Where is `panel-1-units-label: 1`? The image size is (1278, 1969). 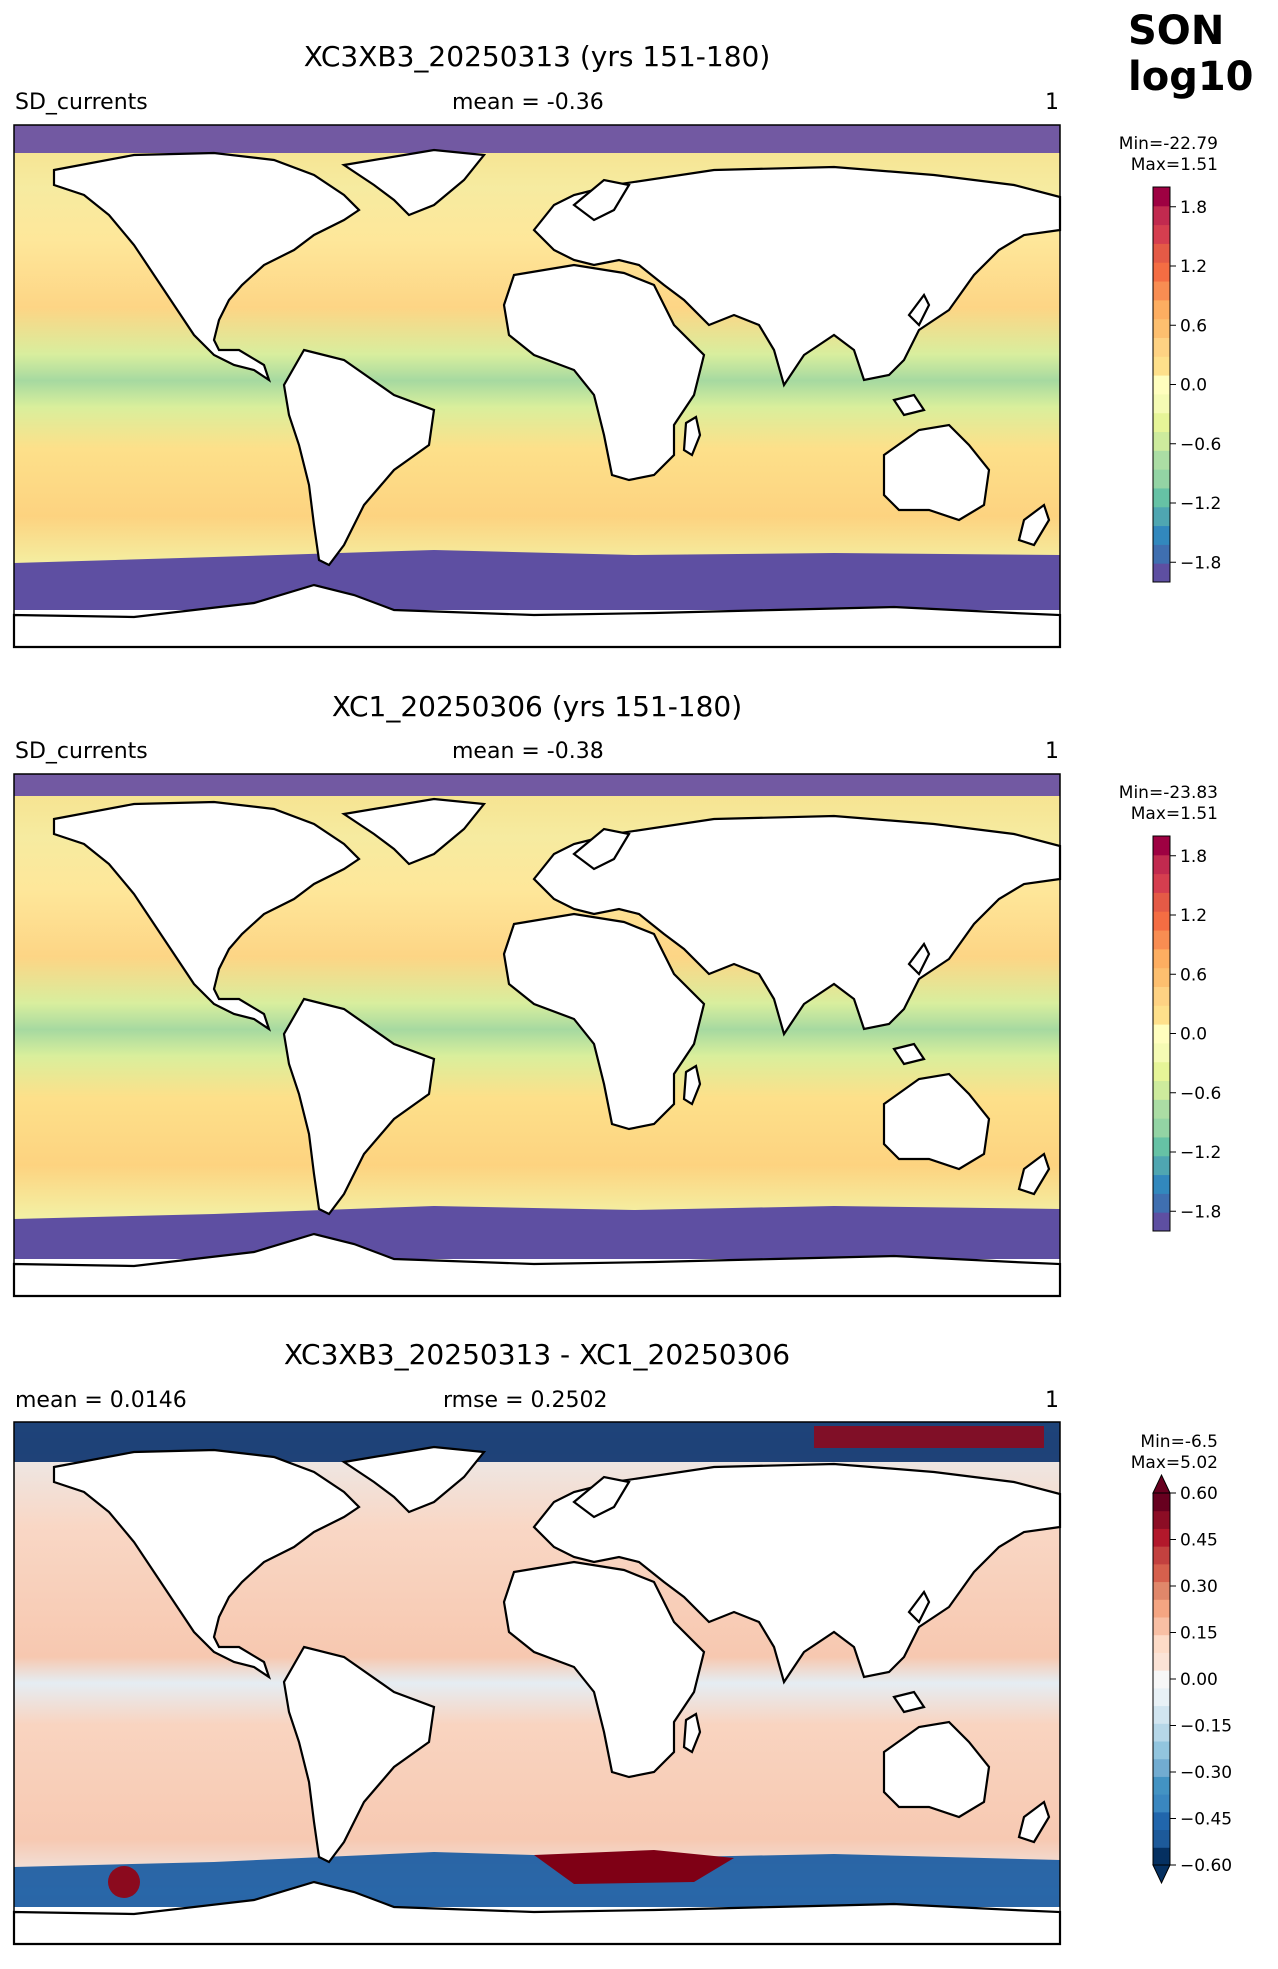 panel-1-units-label: 1 is located at coordinates (1052, 102).